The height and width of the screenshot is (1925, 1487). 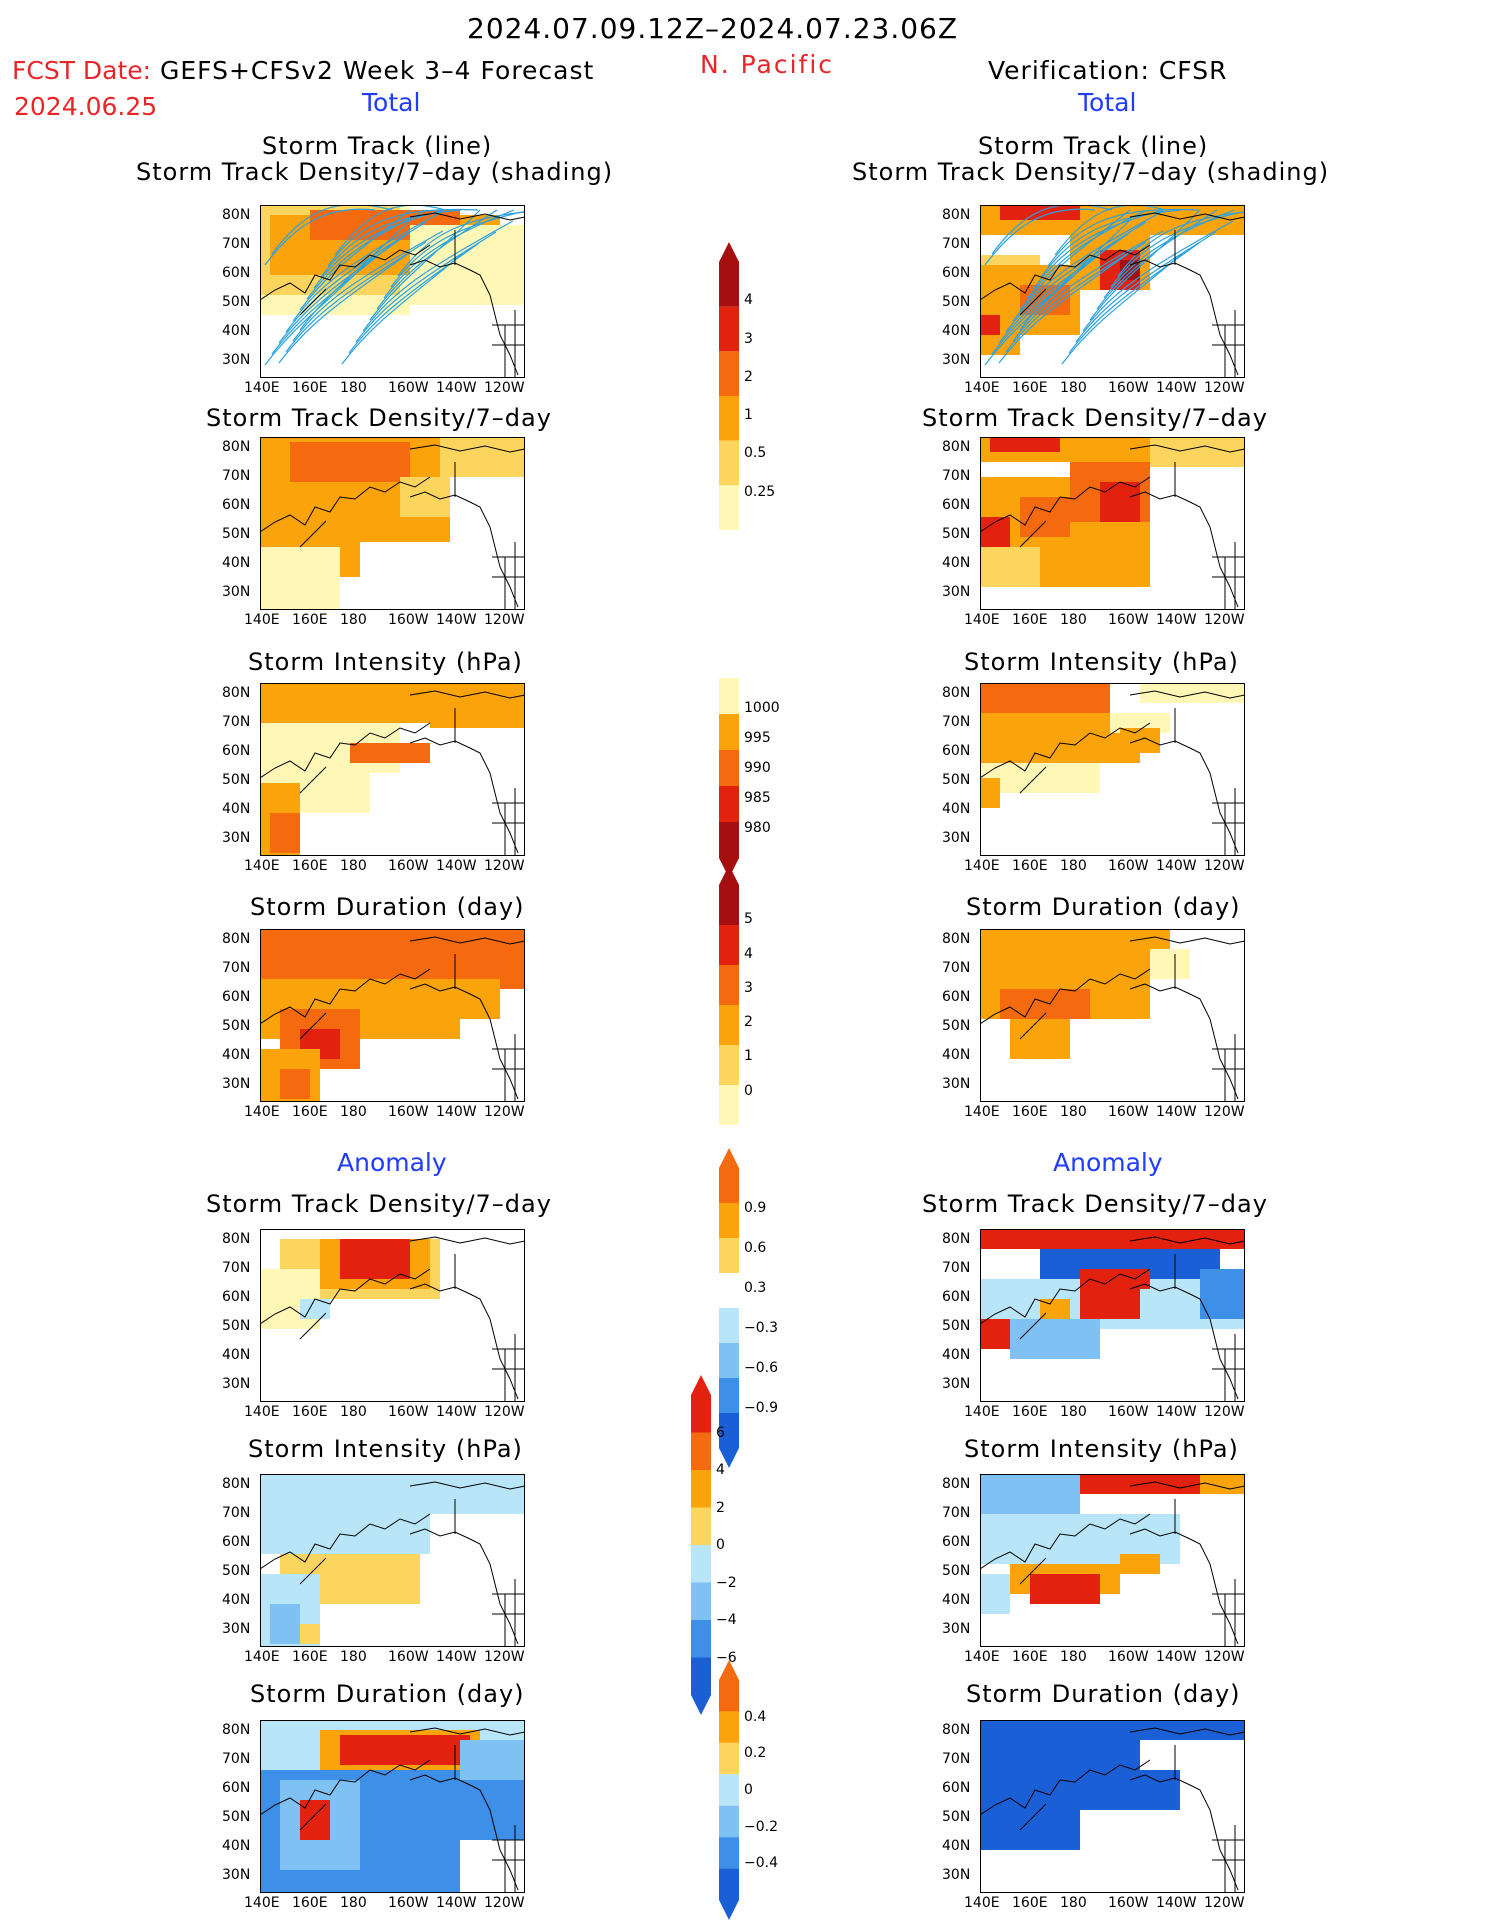 What do you see at coordinates (748, 376) in the screenshot?
I see `colorbar-tick-label: 2` at bounding box center [748, 376].